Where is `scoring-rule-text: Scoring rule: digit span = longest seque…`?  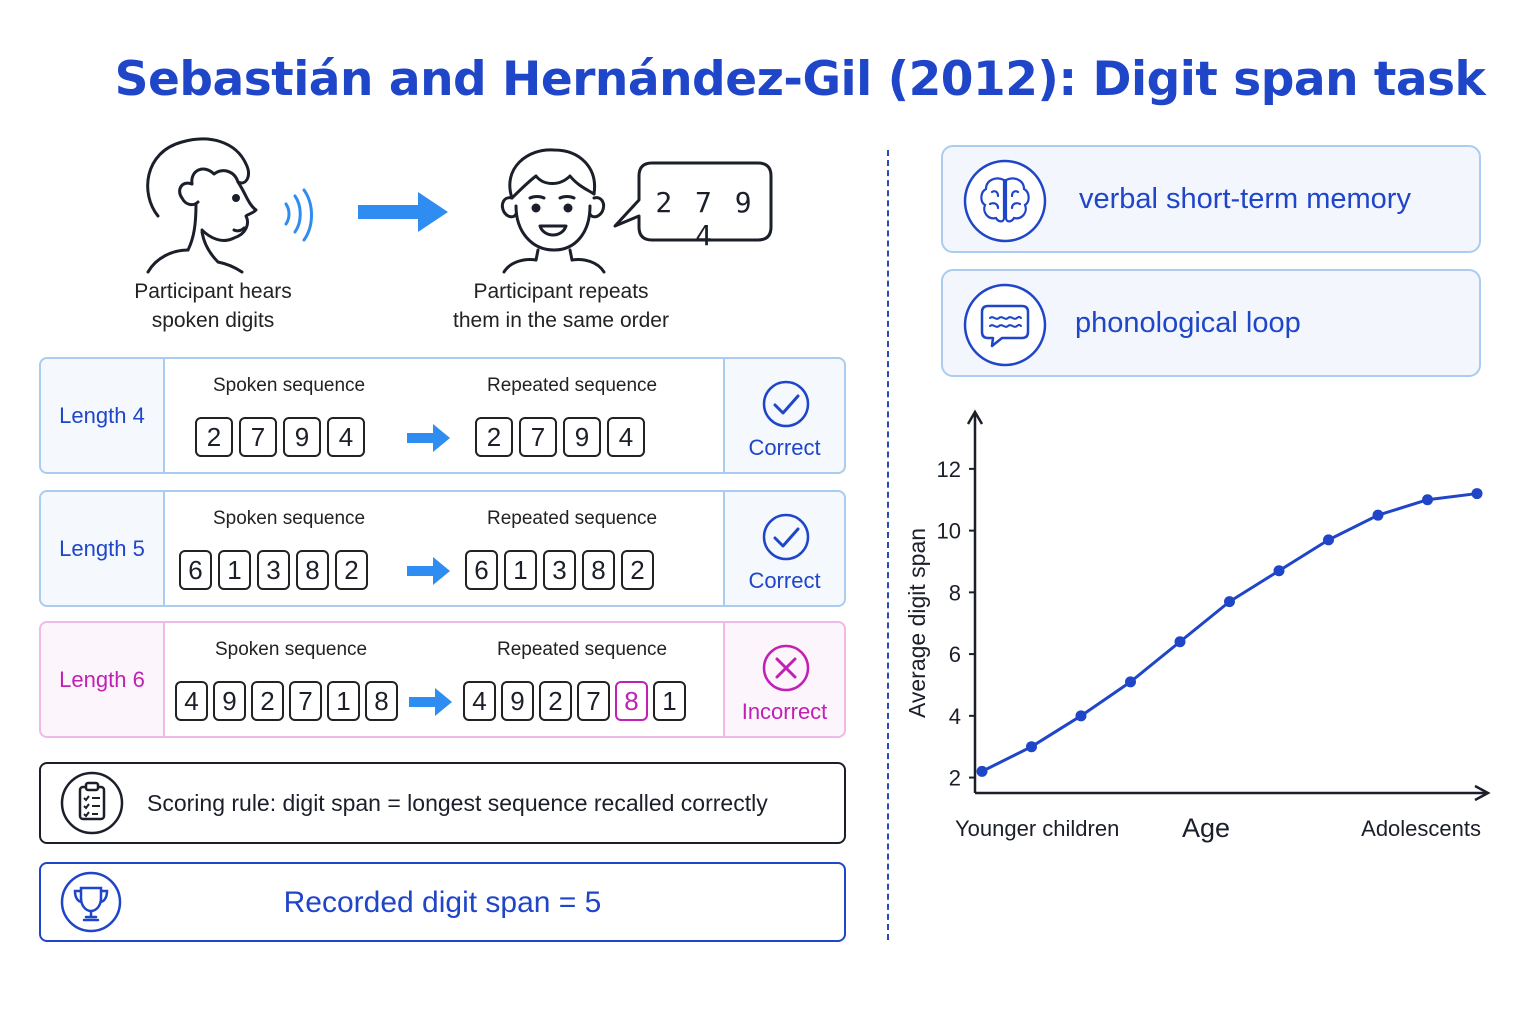
scoring-rule-text: Scoring rule: digit span = longest seque… is located at coordinates (457, 803).